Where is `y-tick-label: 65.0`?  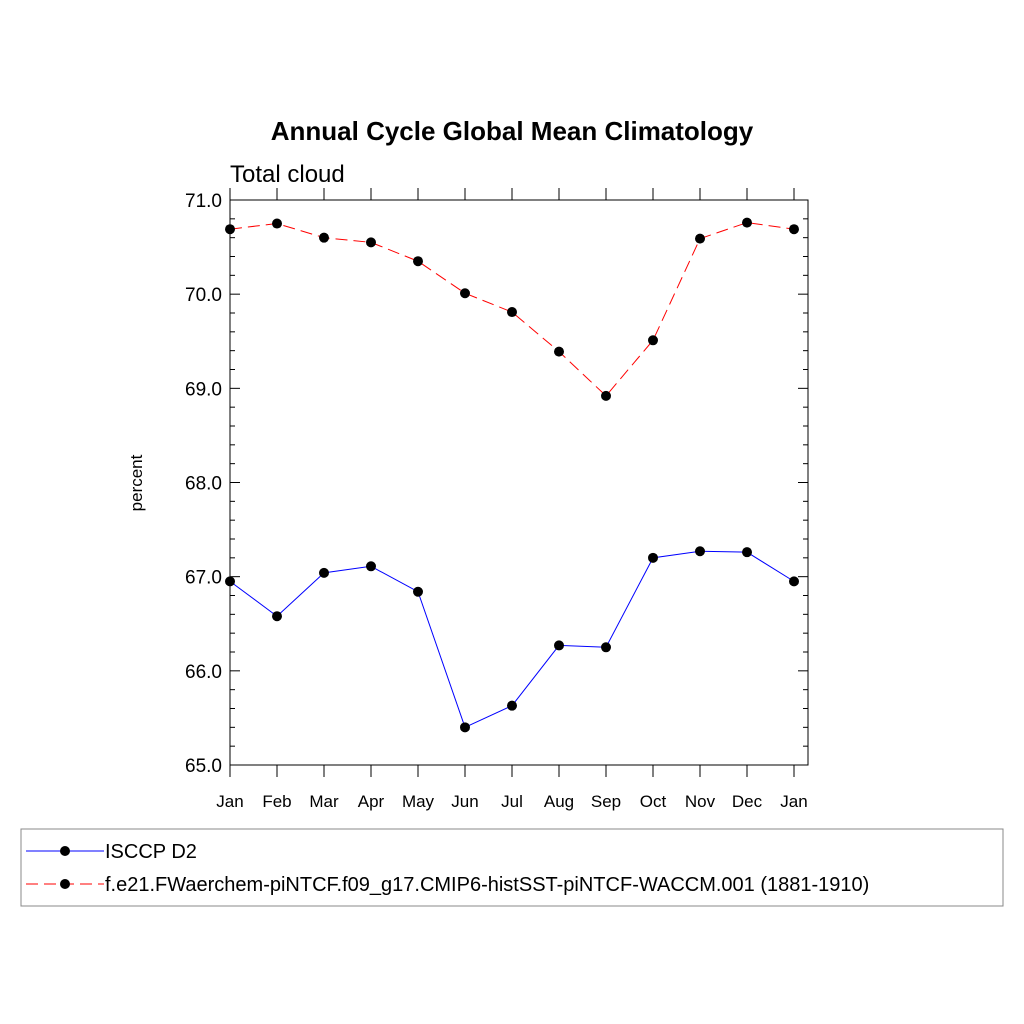
y-tick-label: 65.0 is located at coordinates (203, 766).